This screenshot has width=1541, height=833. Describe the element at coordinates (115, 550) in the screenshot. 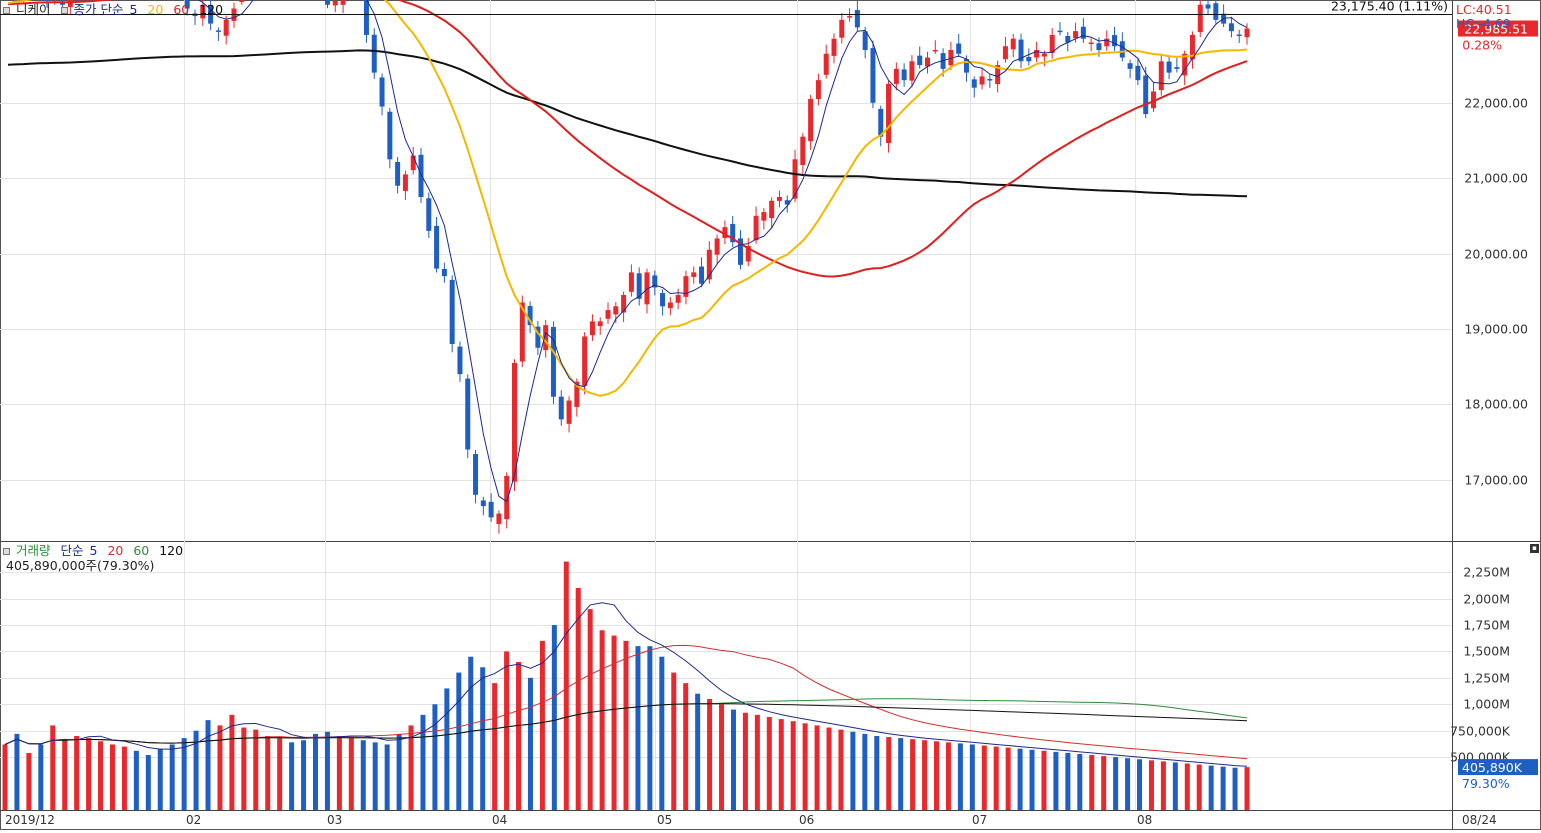

I see `volume-legend-ma20: 20` at that location.